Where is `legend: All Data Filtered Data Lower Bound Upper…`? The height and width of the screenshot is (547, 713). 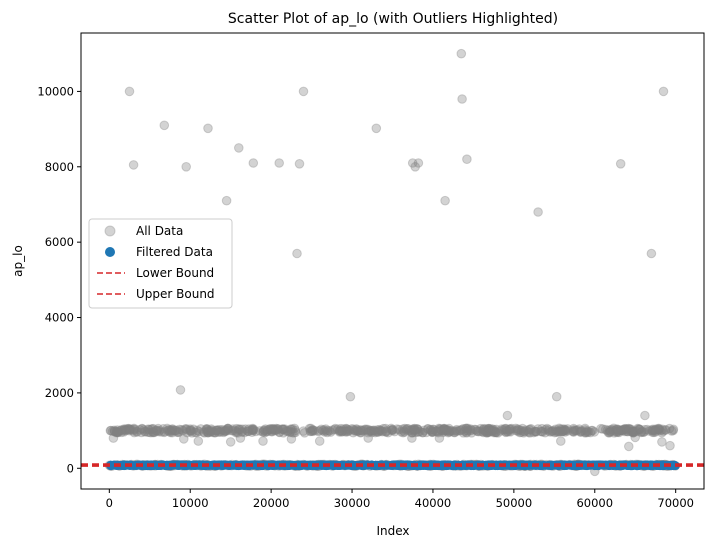 legend: All Data Filtered Data Lower Bound Upper… is located at coordinates (160, 263).